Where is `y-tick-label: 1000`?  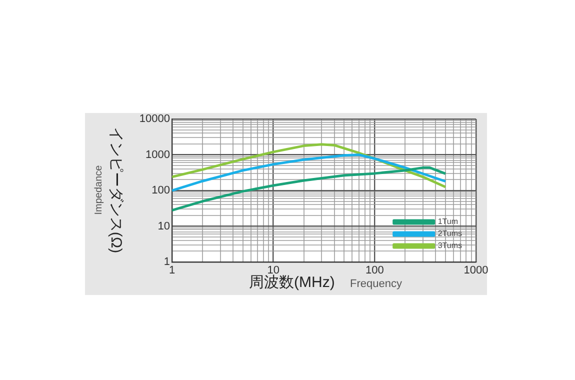 y-tick-label: 1000 is located at coordinates (158, 154).